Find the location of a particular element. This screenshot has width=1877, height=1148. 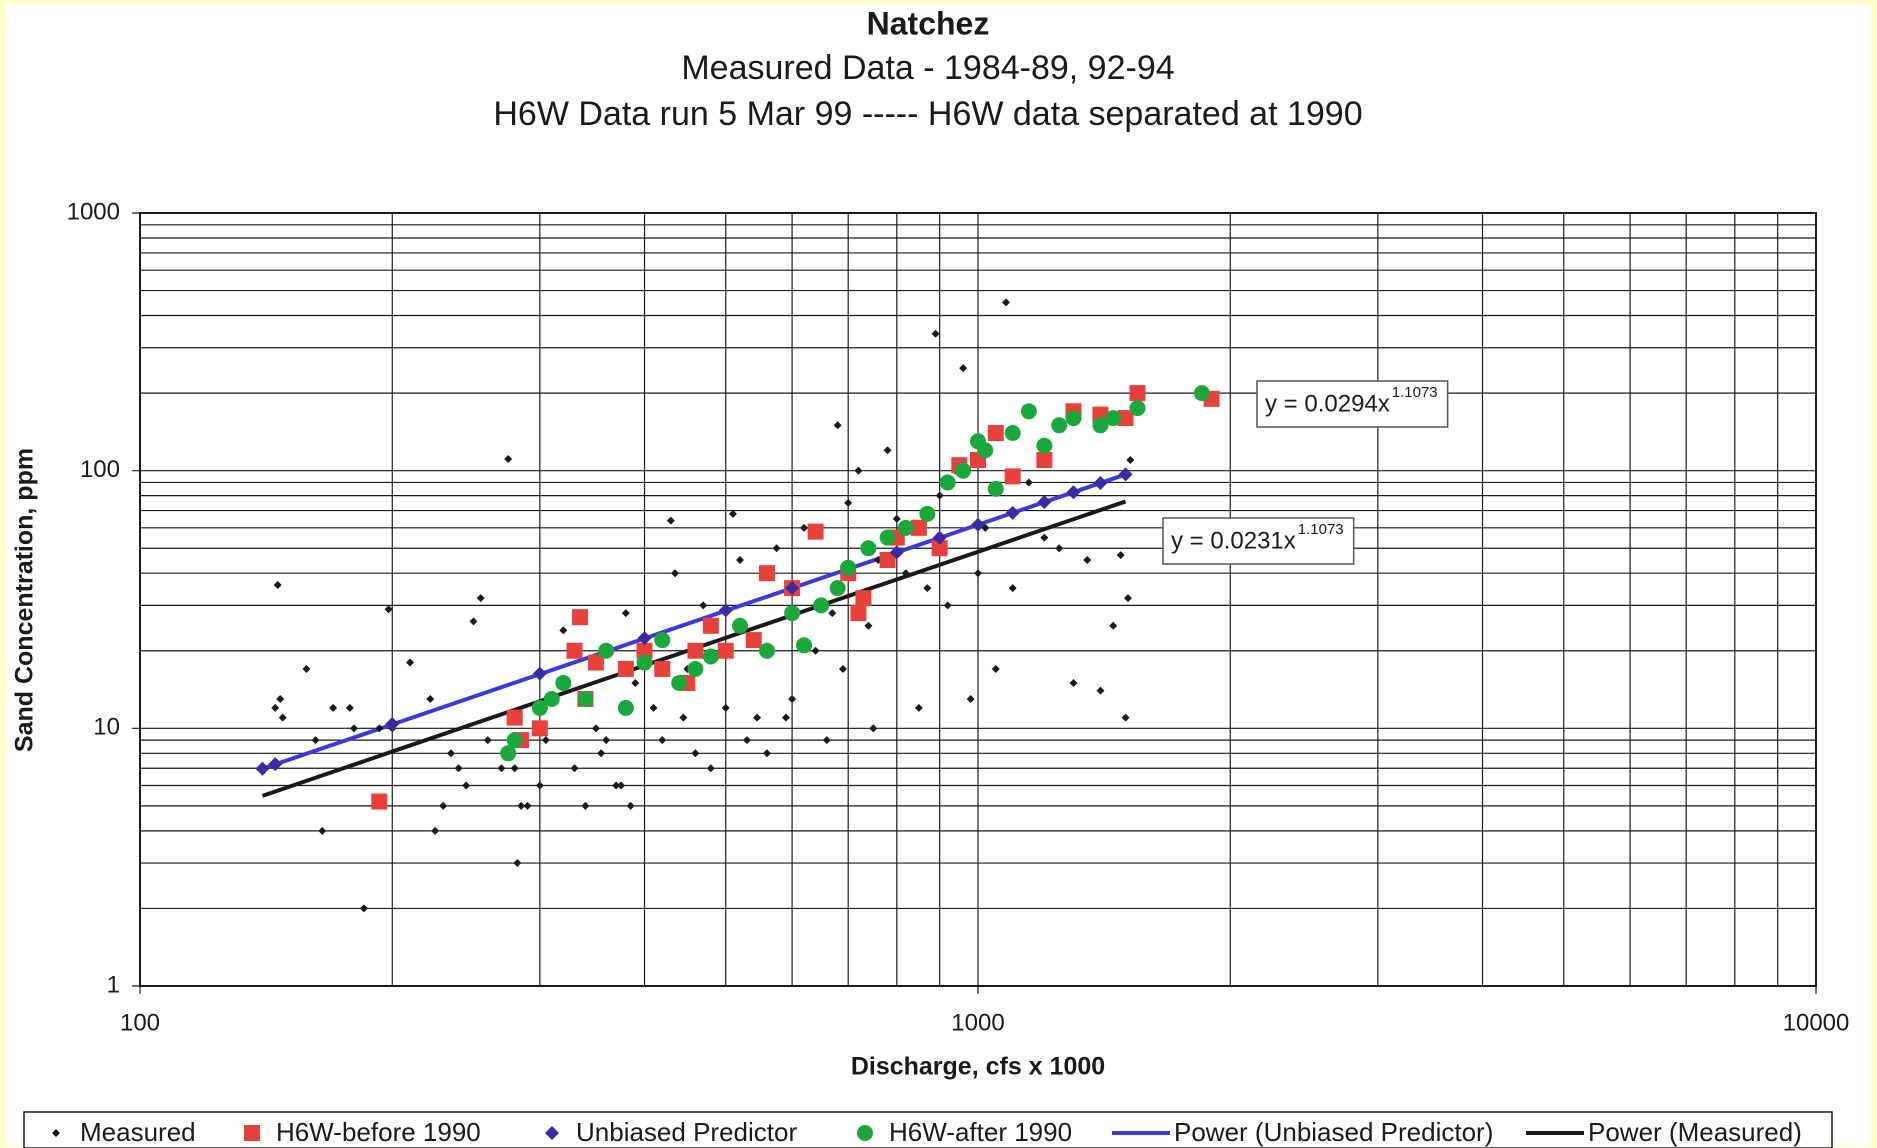

annotation: y = 0.0294x 1.1073 is located at coordinates (1352, 404).